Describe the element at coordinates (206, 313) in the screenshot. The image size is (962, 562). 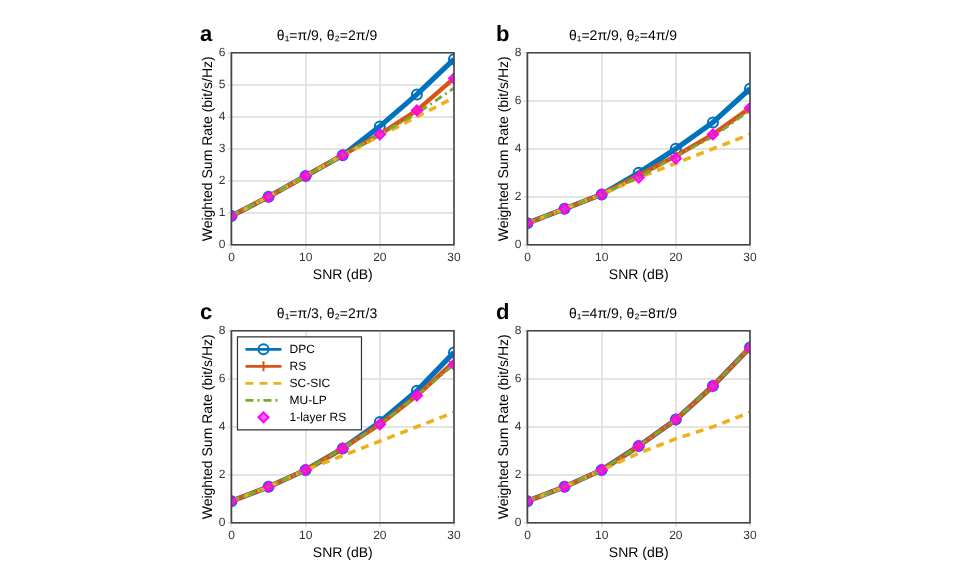
I see `text: c` at that location.